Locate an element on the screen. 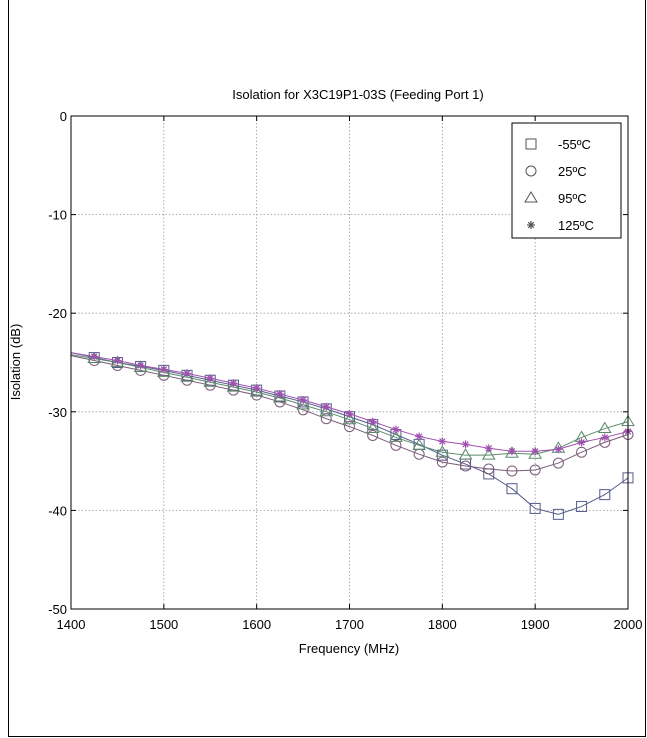 The image size is (647, 738). x-axis-label: Frequency (MHz) is located at coordinates (349, 648).